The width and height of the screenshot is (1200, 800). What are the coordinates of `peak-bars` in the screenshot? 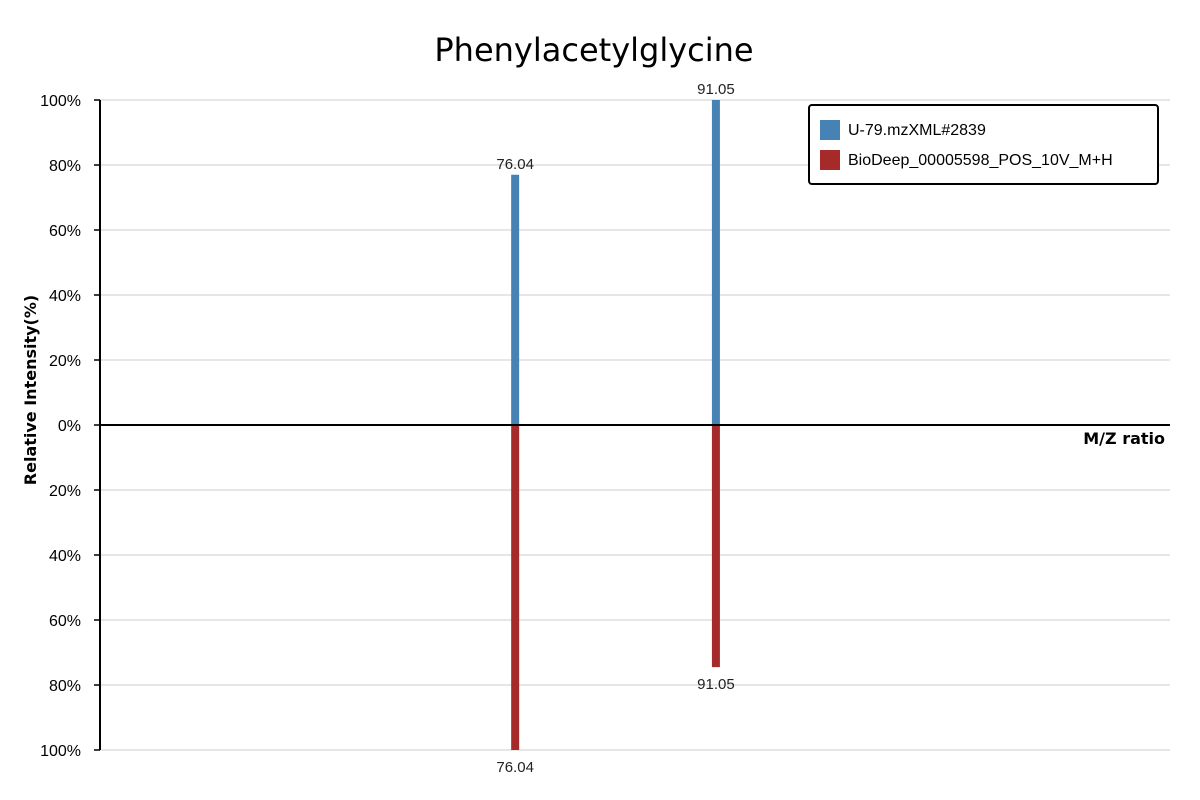 It's located at (615, 425).